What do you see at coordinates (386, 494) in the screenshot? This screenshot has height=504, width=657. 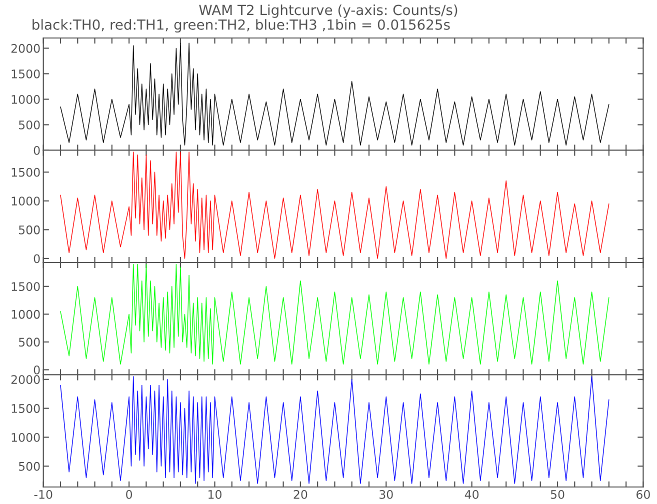 I see `x-tick-label: 30` at bounding box center [386, 494].